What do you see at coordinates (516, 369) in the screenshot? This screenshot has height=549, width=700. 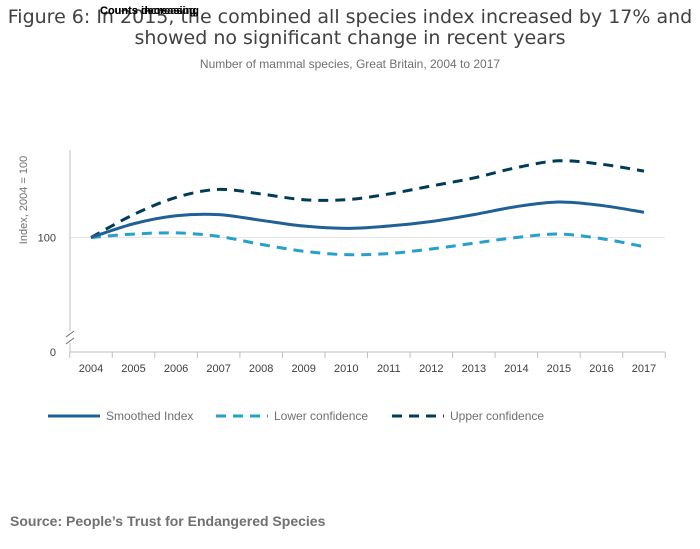 I see `x-tick-label-2014: 2014` at bounding box center [516, 369].